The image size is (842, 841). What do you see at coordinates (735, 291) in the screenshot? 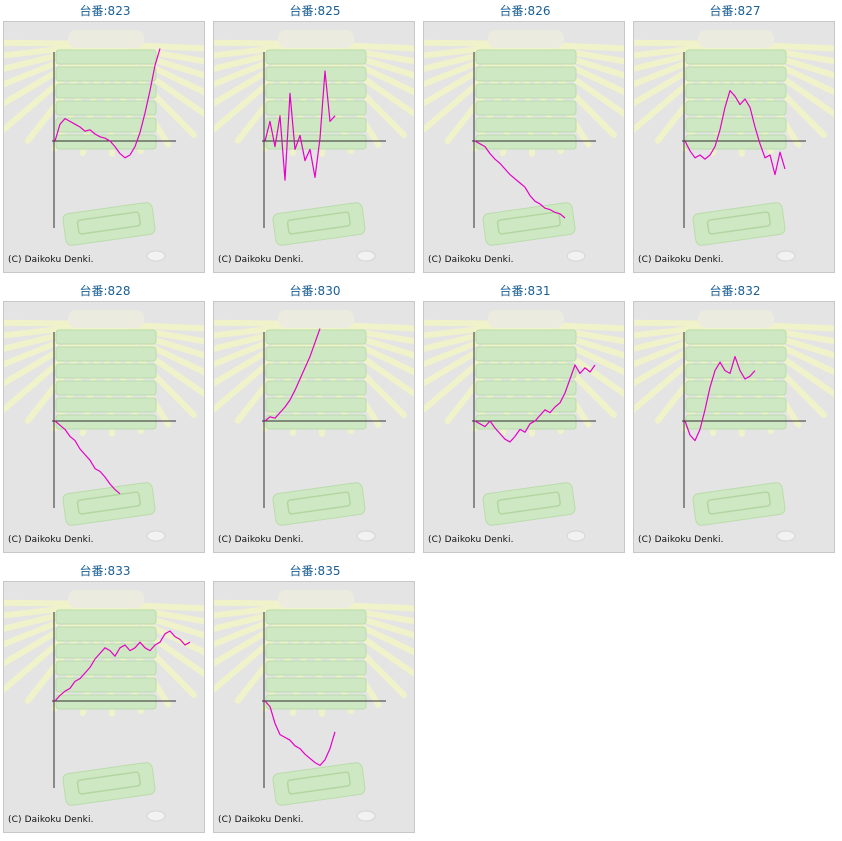
I see `chart-title: 台番:832` at bounding box center [735, 291].